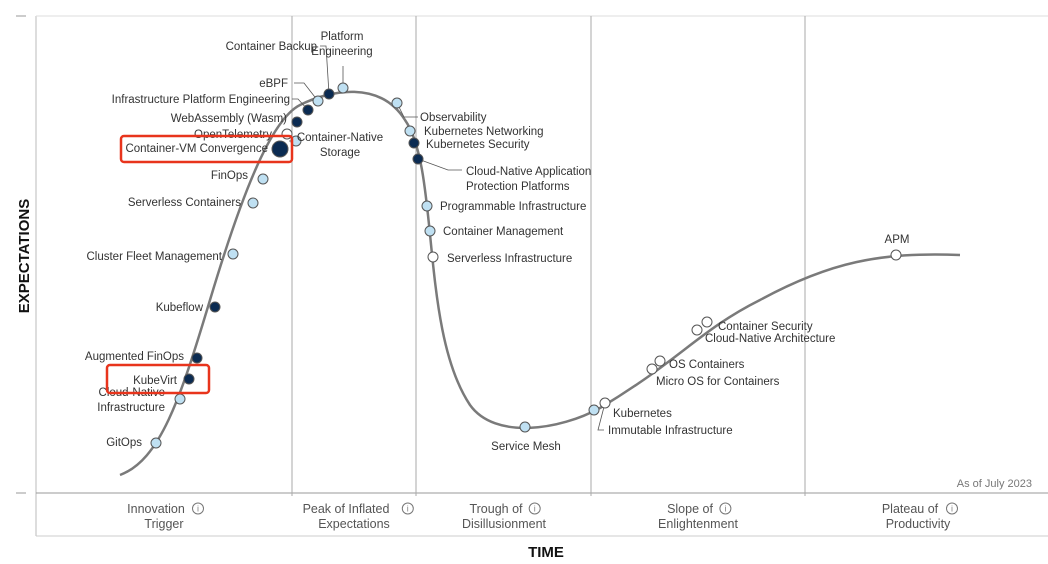 The image size is (1048, 564). What do you see at coordinates (430, 231) in the screenshot?
I see `point-container-management` at bounding box center [430, 231].